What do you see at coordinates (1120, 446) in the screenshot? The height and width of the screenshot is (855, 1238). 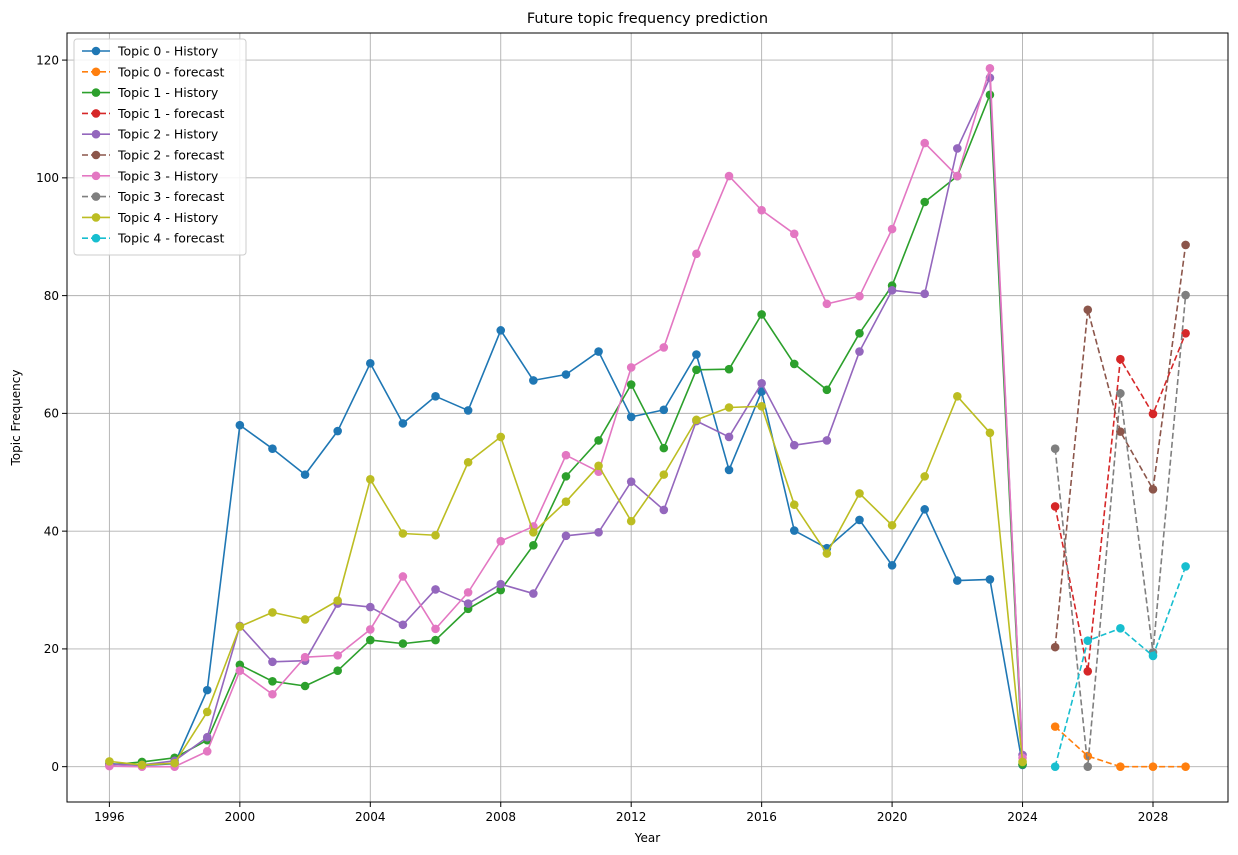 I see `series-line` at bounding box center [1120, 446].